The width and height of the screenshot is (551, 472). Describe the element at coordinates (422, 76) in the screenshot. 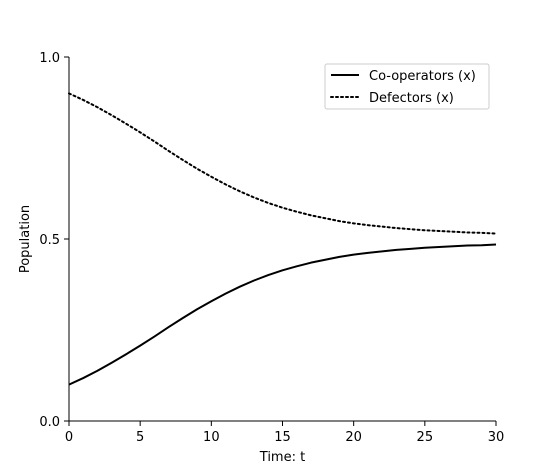

I see `legend-label-cooperators: Co-operators (x)` at that location.